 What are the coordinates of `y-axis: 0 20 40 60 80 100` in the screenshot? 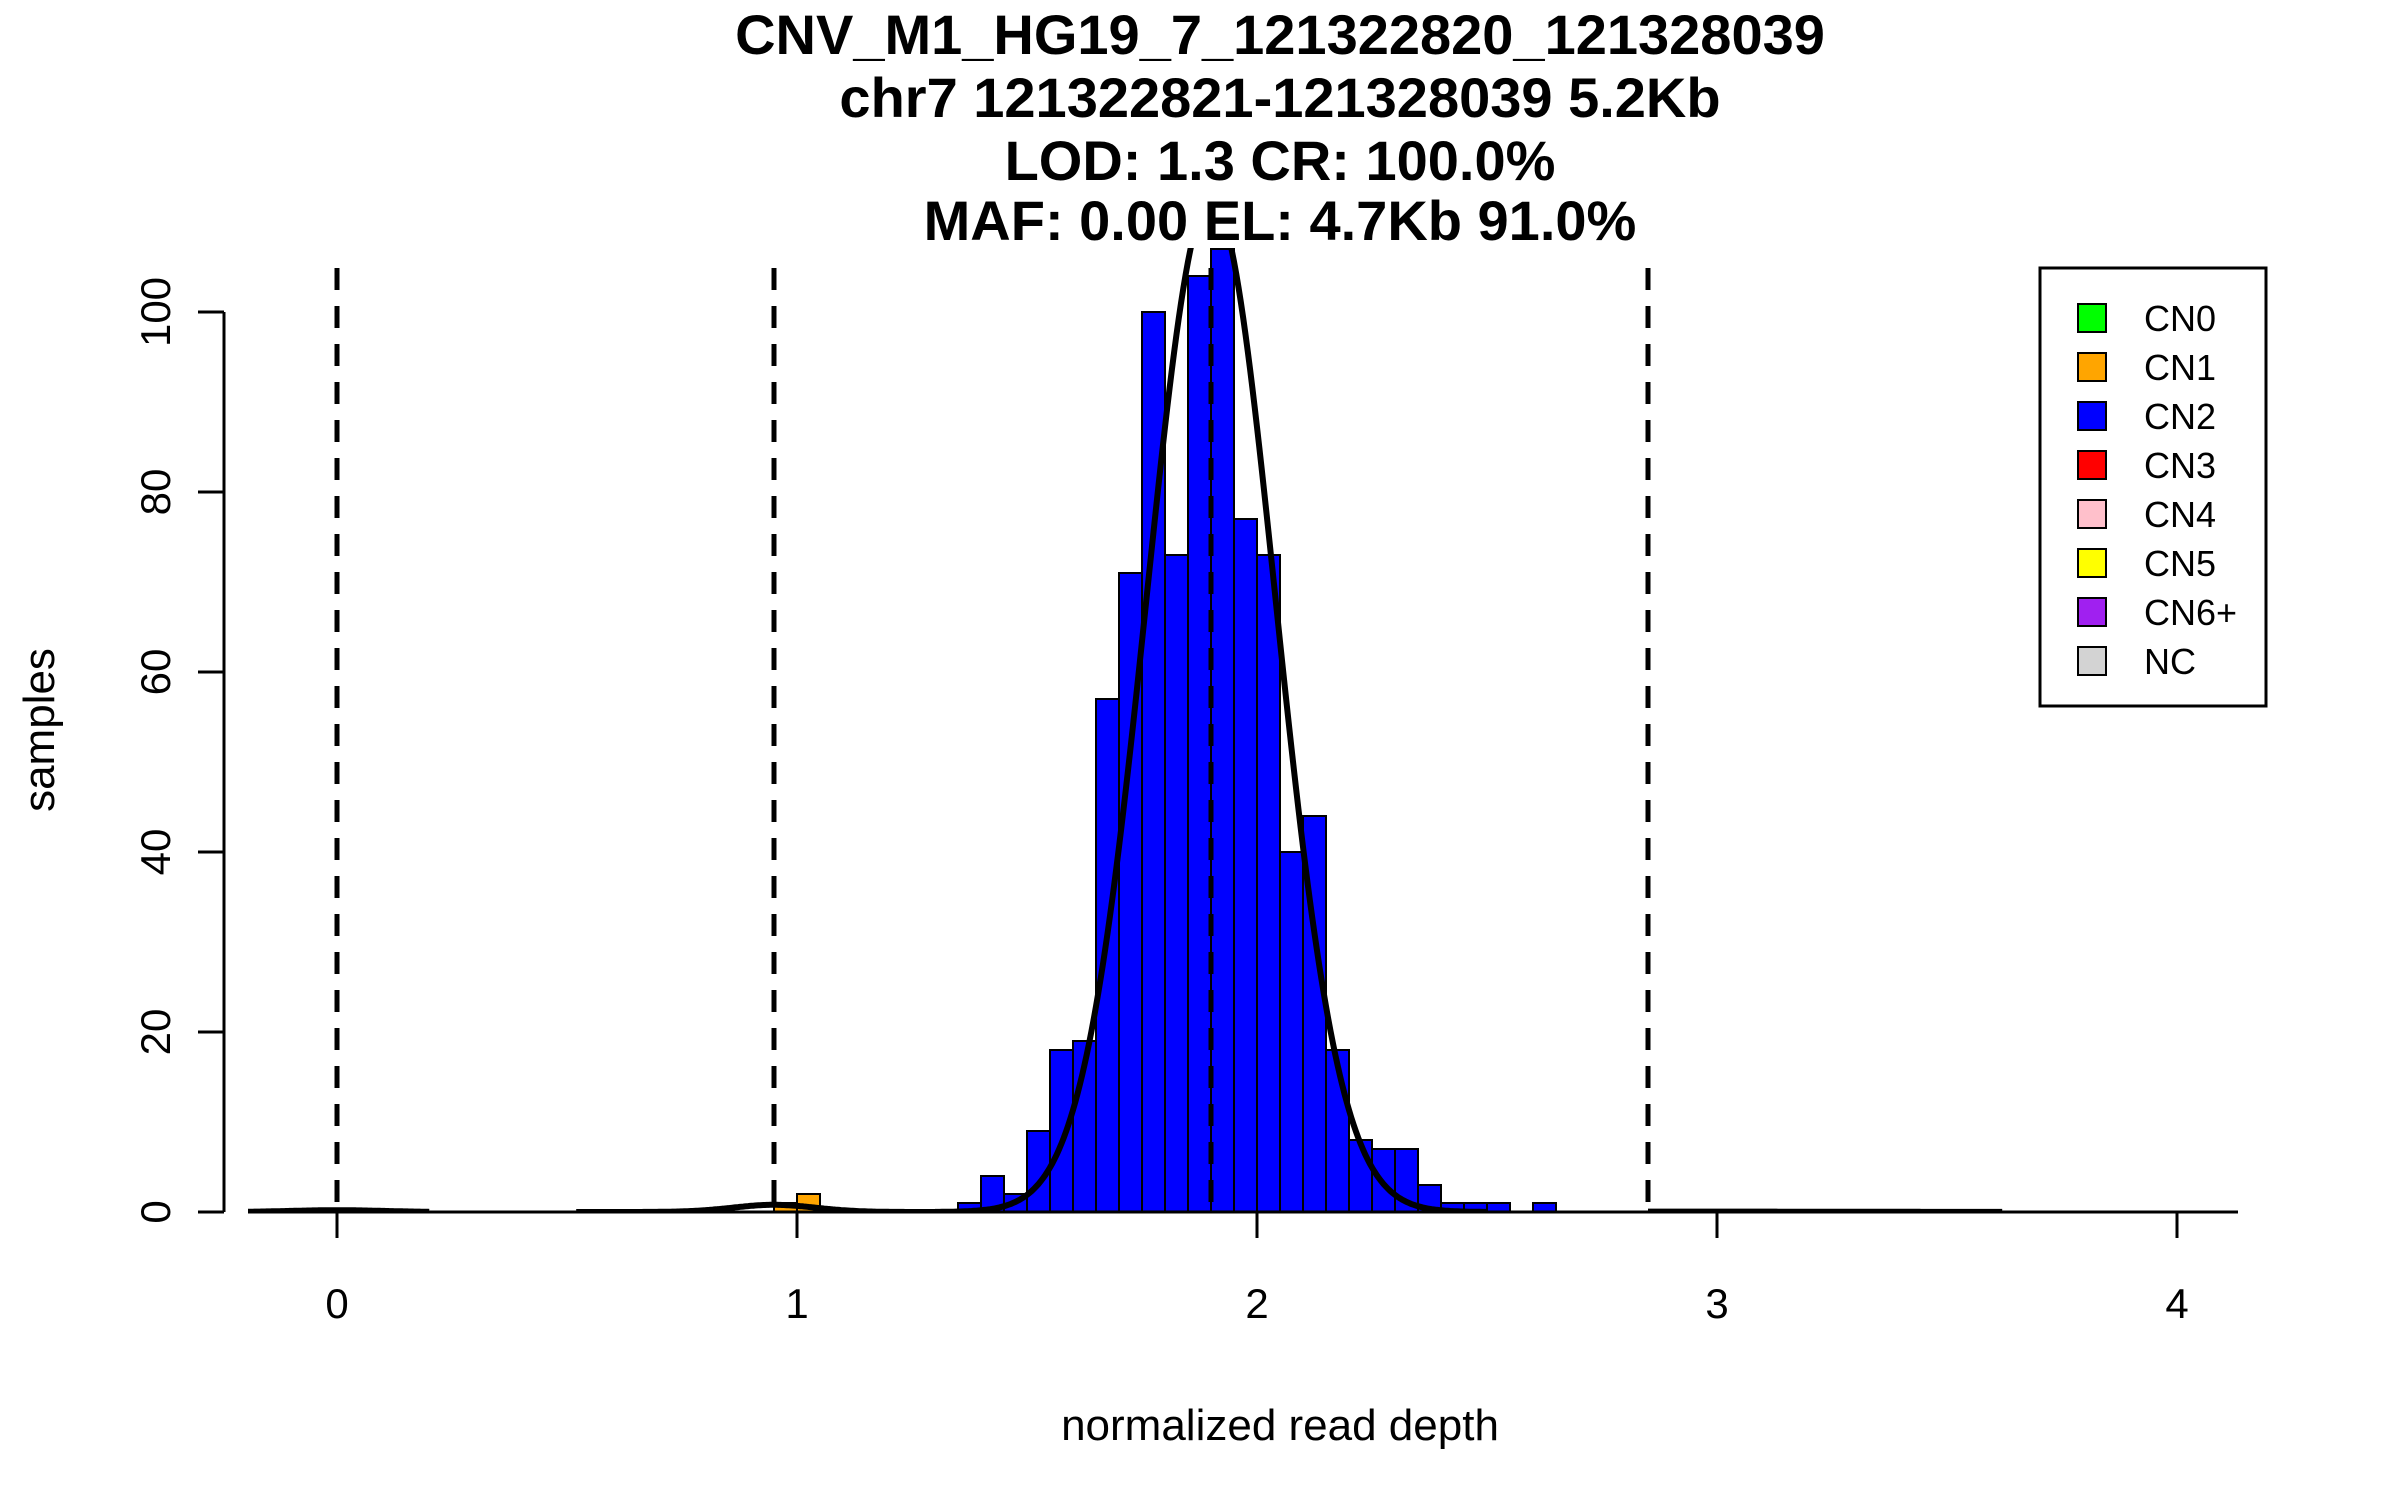 It's located at (179, 750).